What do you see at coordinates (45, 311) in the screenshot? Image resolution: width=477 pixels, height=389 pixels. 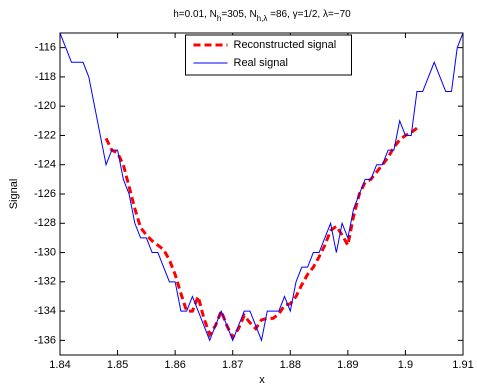 I see `y-tick-label: -134` at bounding box center [45, 311].